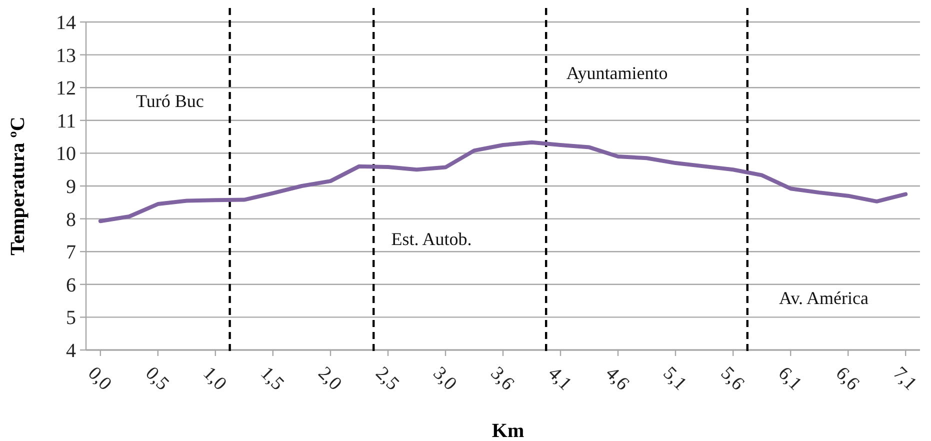  Describe the element at coordinates (71, 285) in the screenshot. I see `y-tick-label: 6` at that location.